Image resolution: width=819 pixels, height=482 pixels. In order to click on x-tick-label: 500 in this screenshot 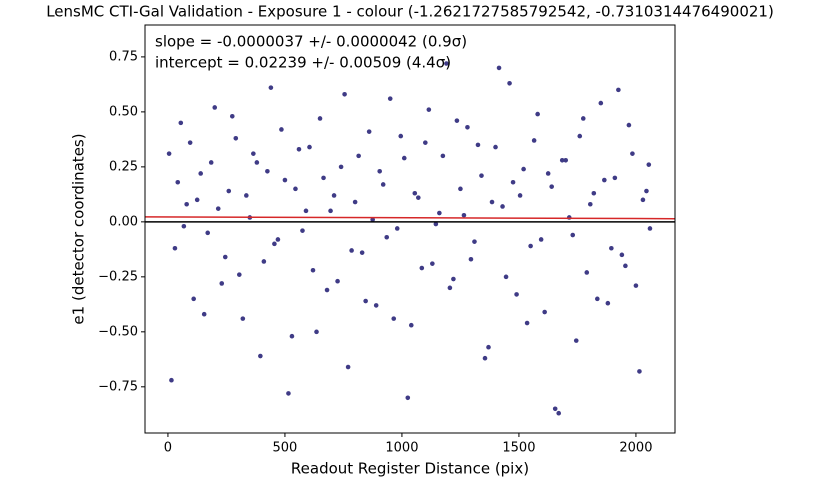, I will do `click(285, 448)`.